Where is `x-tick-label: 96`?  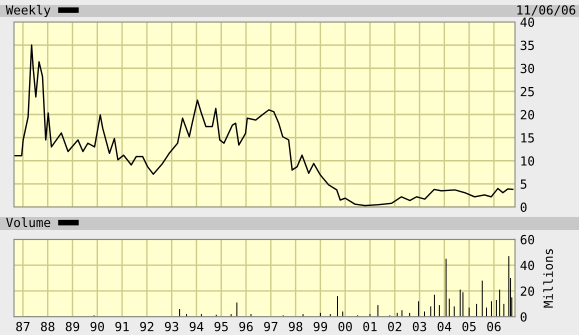
x-tick-label: 96 is located at coordinates (246, 327).